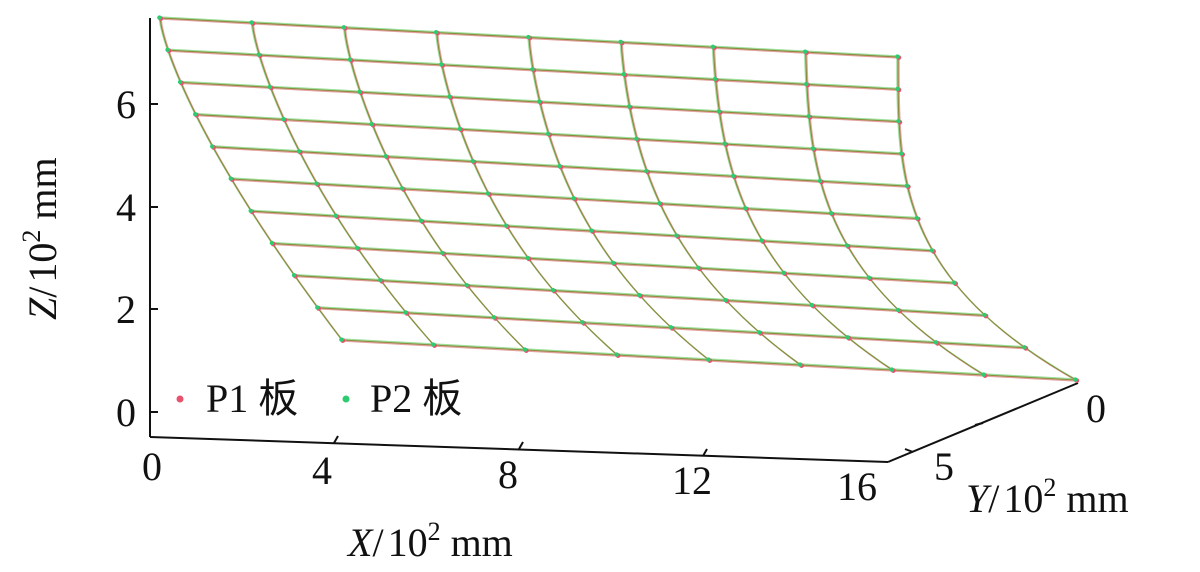 This screenshot has height=572, width=1200. What do you see at coordinates (994, 498) in the screenshot?
I see `y-axis-slash: /` at bounding box center [994, 498].